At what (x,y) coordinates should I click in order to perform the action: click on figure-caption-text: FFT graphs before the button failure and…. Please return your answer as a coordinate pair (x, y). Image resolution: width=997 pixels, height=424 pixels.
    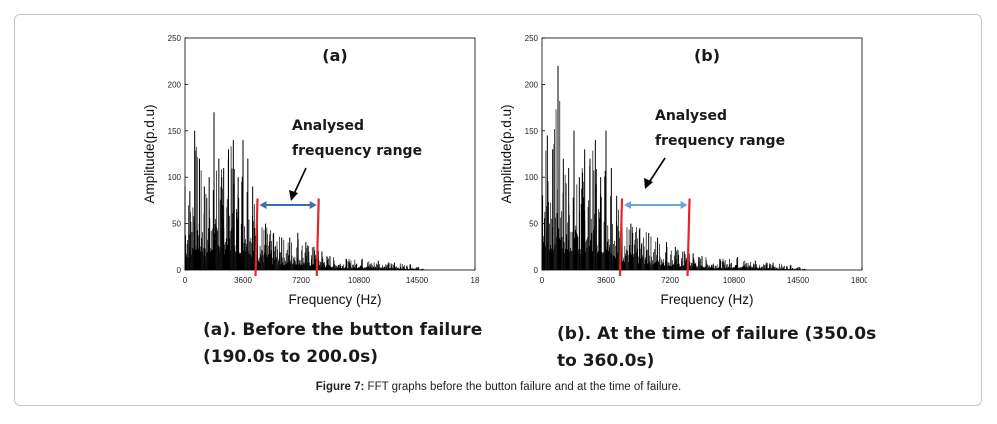
    Looking at the image, I should click on (523, 387).